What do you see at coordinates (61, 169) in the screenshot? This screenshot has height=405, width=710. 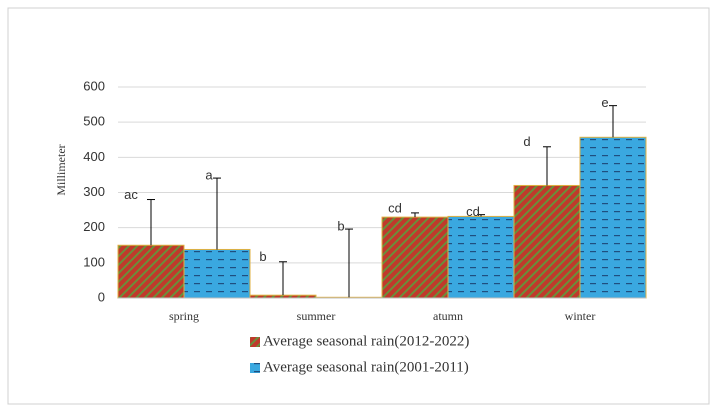 I see `y-axis-label: Millimeter` at bounding box center [61, 169].